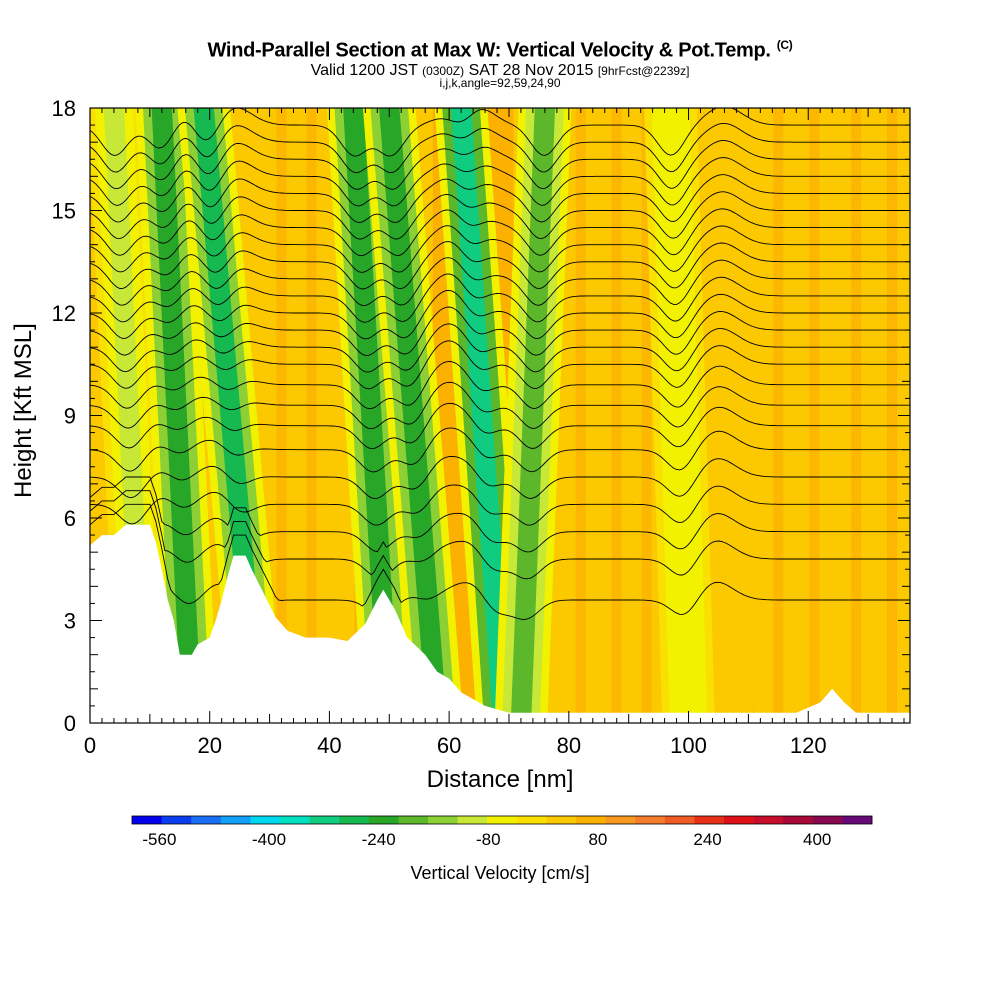 The width and height of the screenshot is (1000, 1000). What do you see at coordinates (449, 745) in the screenshot?
I see `x-tick-label: 60` at bounding box center [449, 745].